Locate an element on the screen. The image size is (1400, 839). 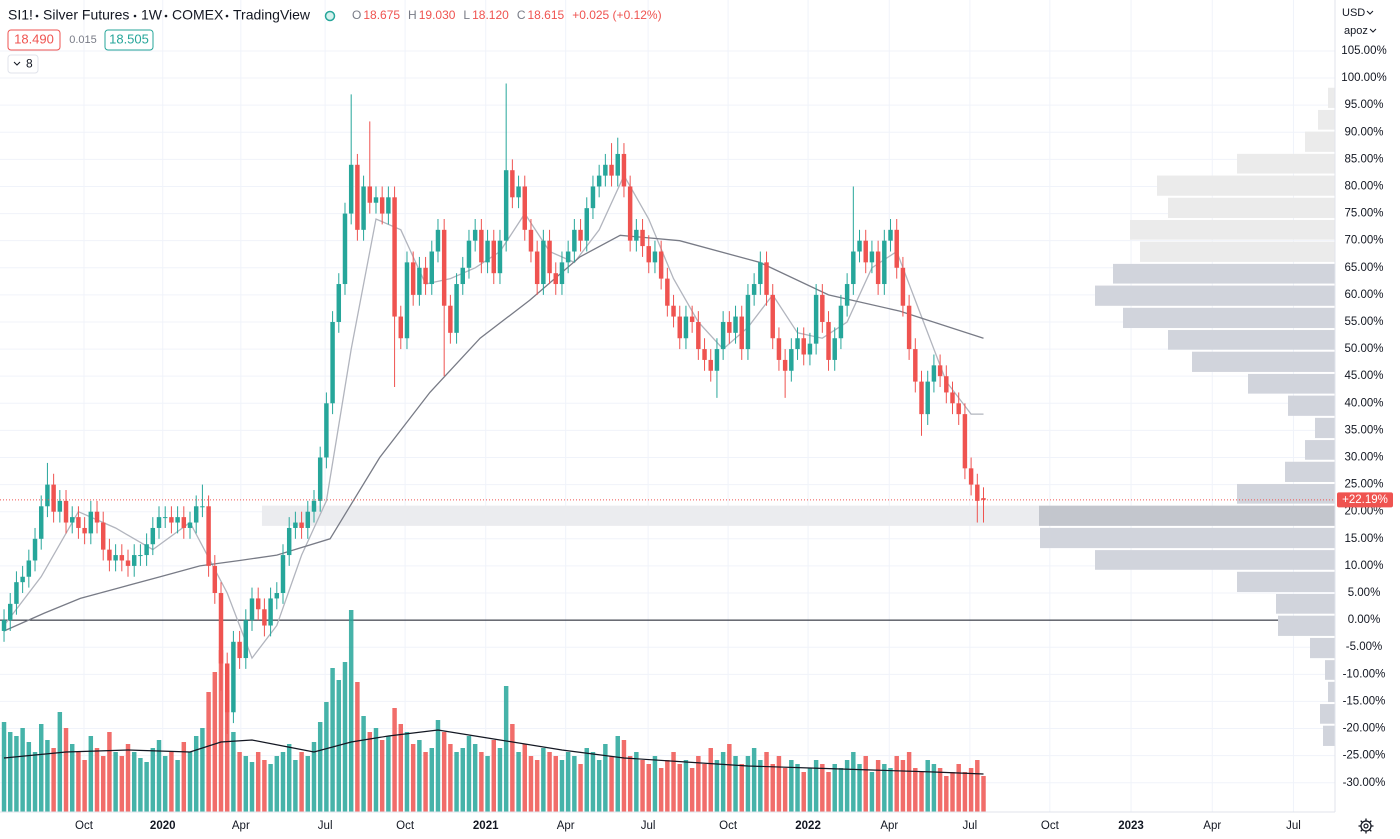
ask-price: 18.505 is located at coordinates (129, 38).